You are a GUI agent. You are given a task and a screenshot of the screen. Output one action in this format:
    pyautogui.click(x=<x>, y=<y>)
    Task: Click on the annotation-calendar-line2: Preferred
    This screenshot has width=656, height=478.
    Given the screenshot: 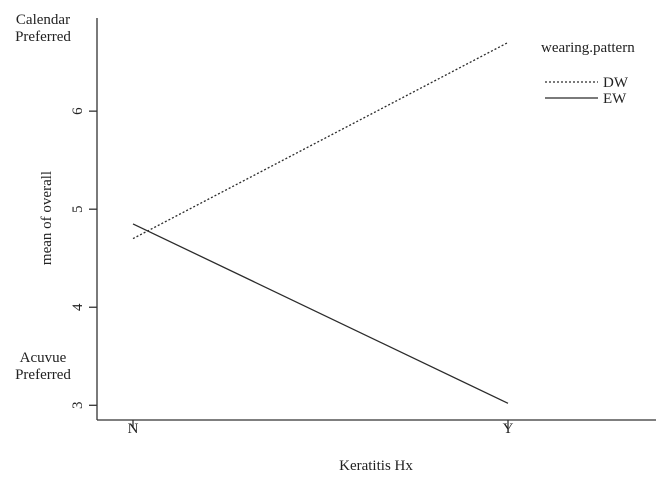 What is the action you would take?
    pyautogui.click(x=43, y=37)
    